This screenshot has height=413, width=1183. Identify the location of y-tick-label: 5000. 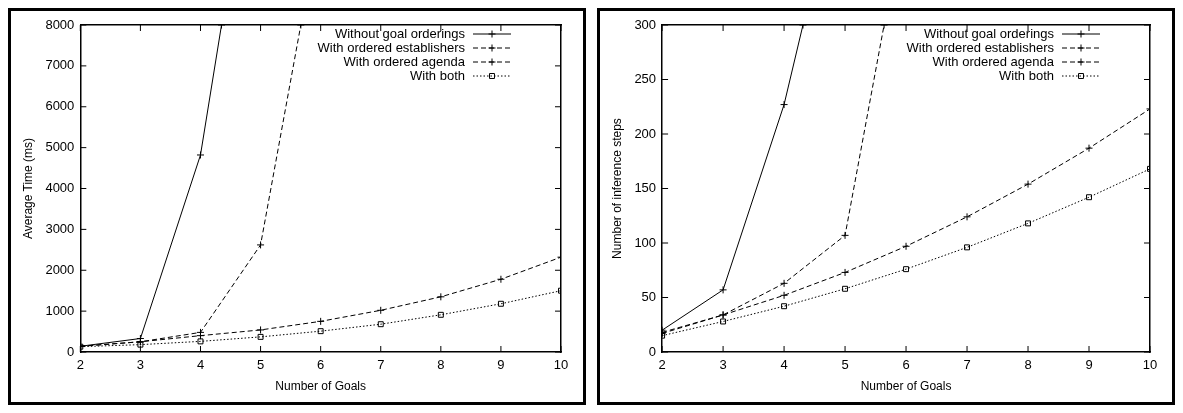
(60, 147).